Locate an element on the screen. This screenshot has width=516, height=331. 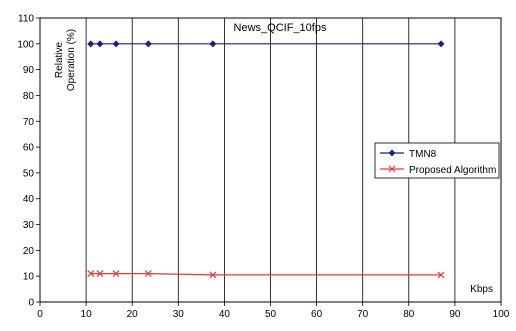
legend-tmn8-label: TMN8 is located at coordinates (423, 154).